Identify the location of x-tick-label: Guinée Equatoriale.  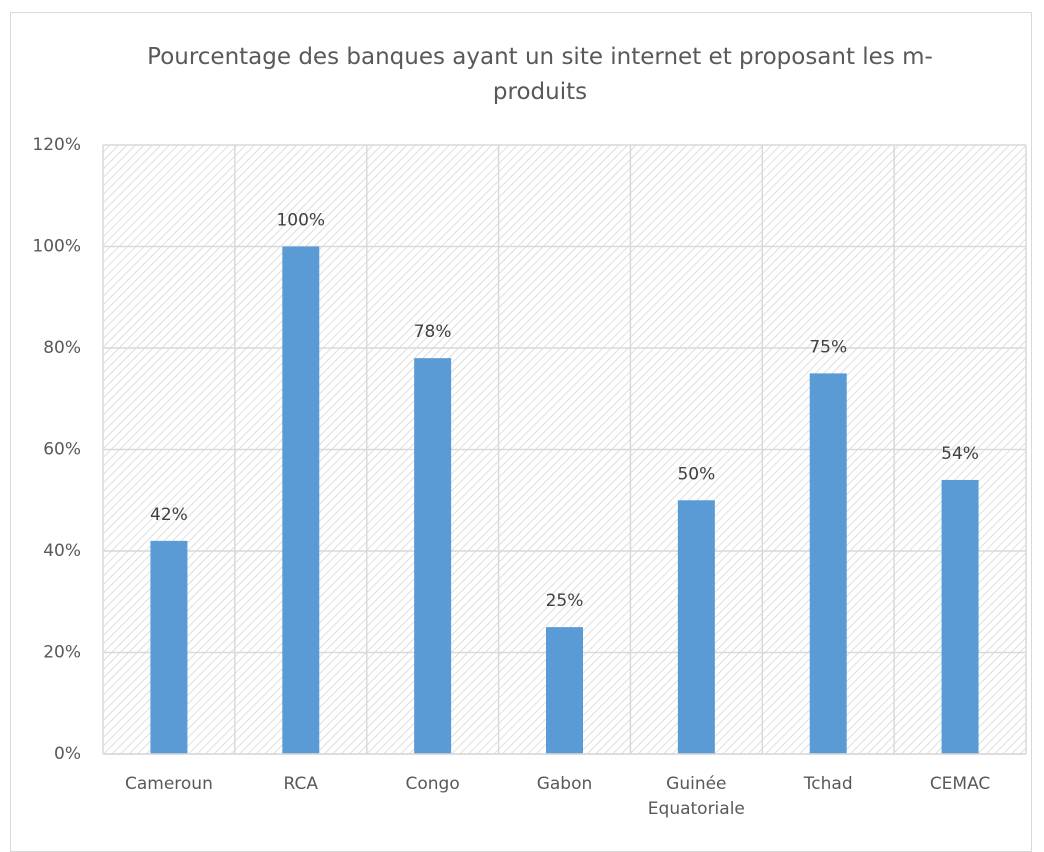
(696, 796).